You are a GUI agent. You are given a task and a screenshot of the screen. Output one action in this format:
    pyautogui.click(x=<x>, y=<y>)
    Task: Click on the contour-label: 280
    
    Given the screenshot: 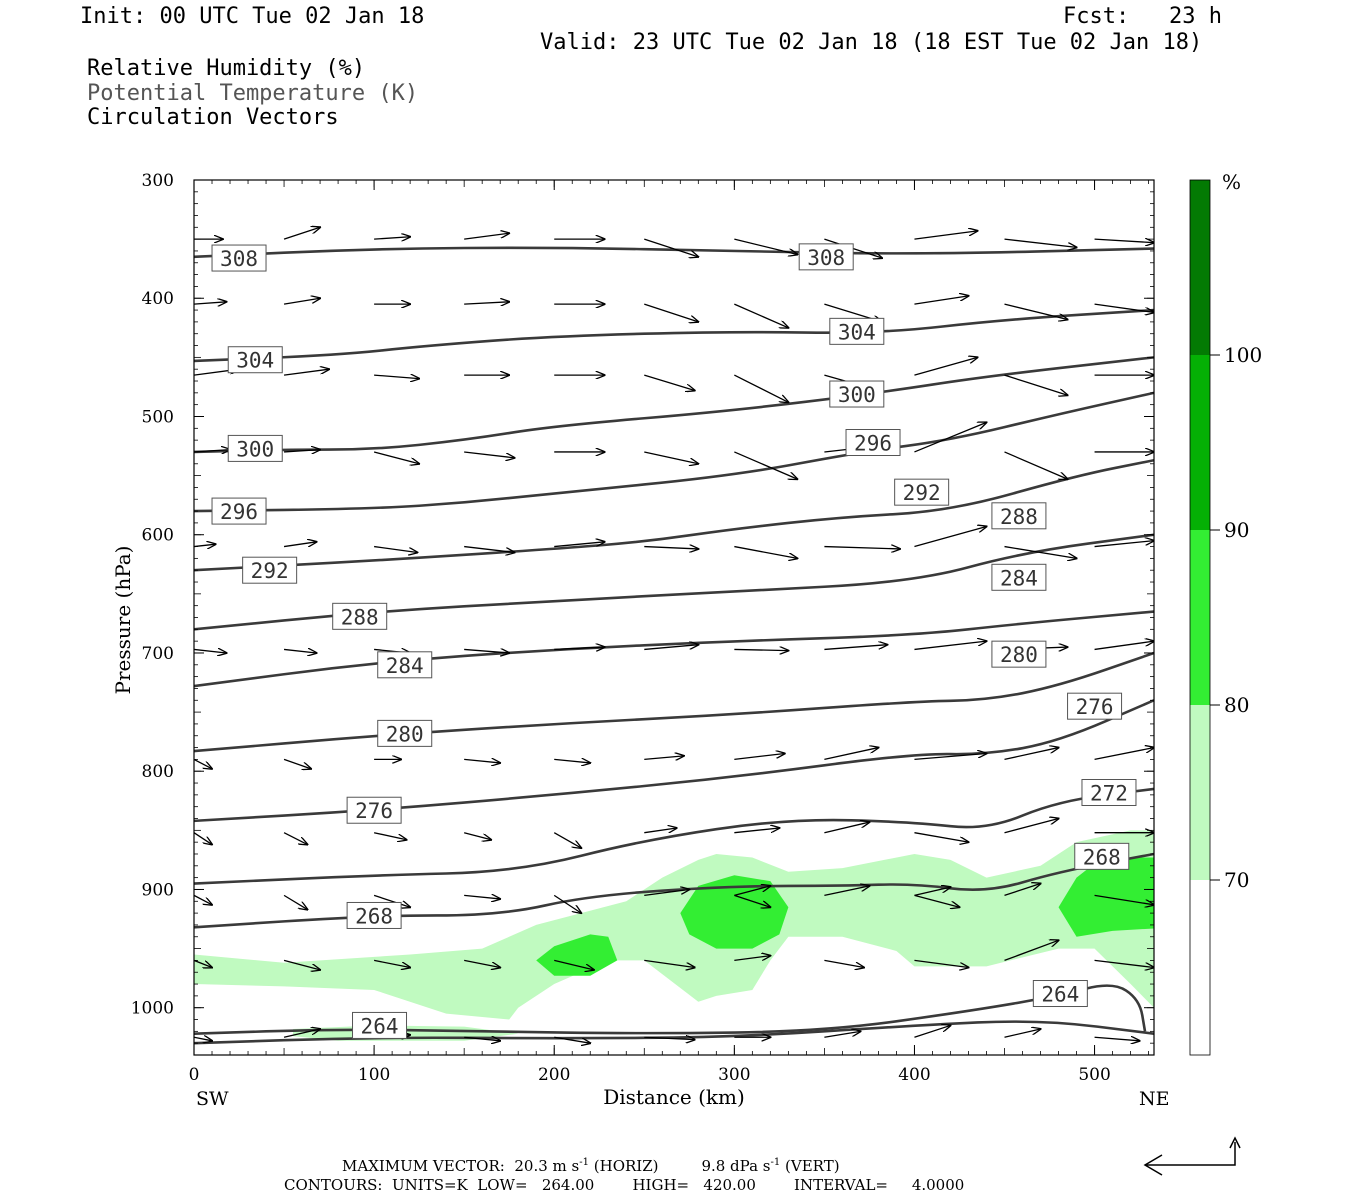 What is the action you would take?
    pyautogui.click(x=405, y=733)
    